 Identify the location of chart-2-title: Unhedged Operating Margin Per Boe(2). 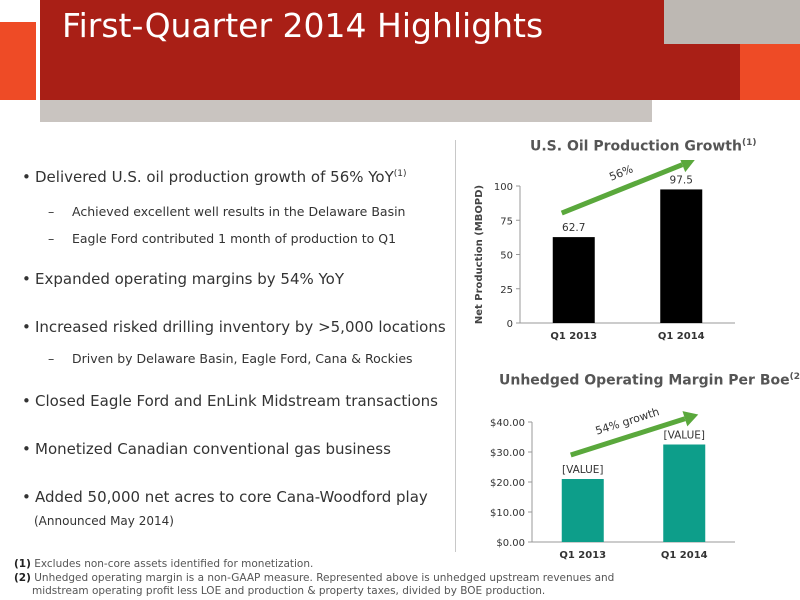
(649, 380).